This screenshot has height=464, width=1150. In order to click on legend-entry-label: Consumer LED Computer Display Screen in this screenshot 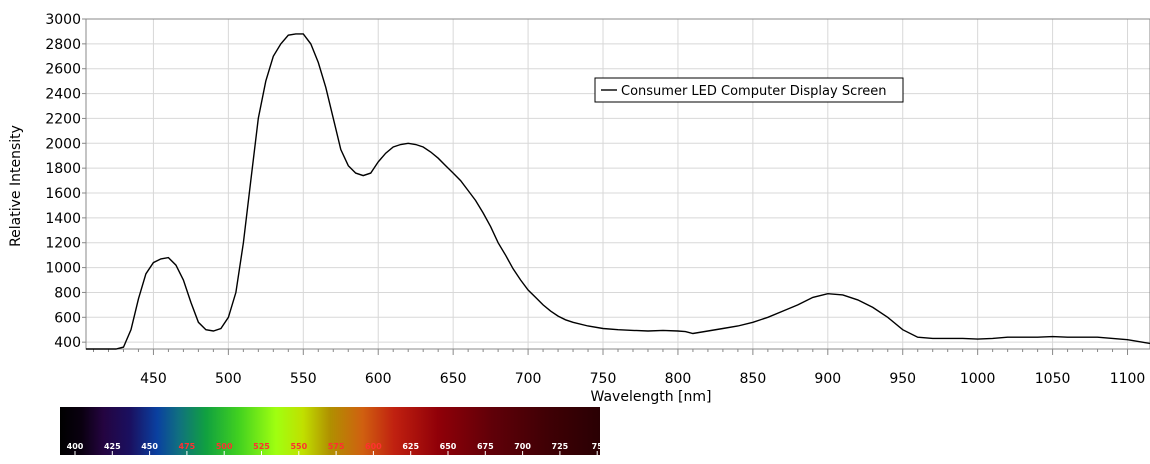, I will do `click(754, 91)`.